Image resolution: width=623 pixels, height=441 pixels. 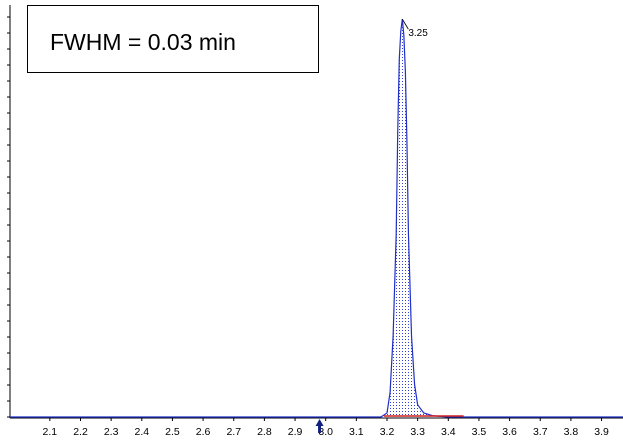 What do you see at coordinates (418, 33) in the screenshot?
I see `peak-label: 3.25` at bounding box center [418, 33].